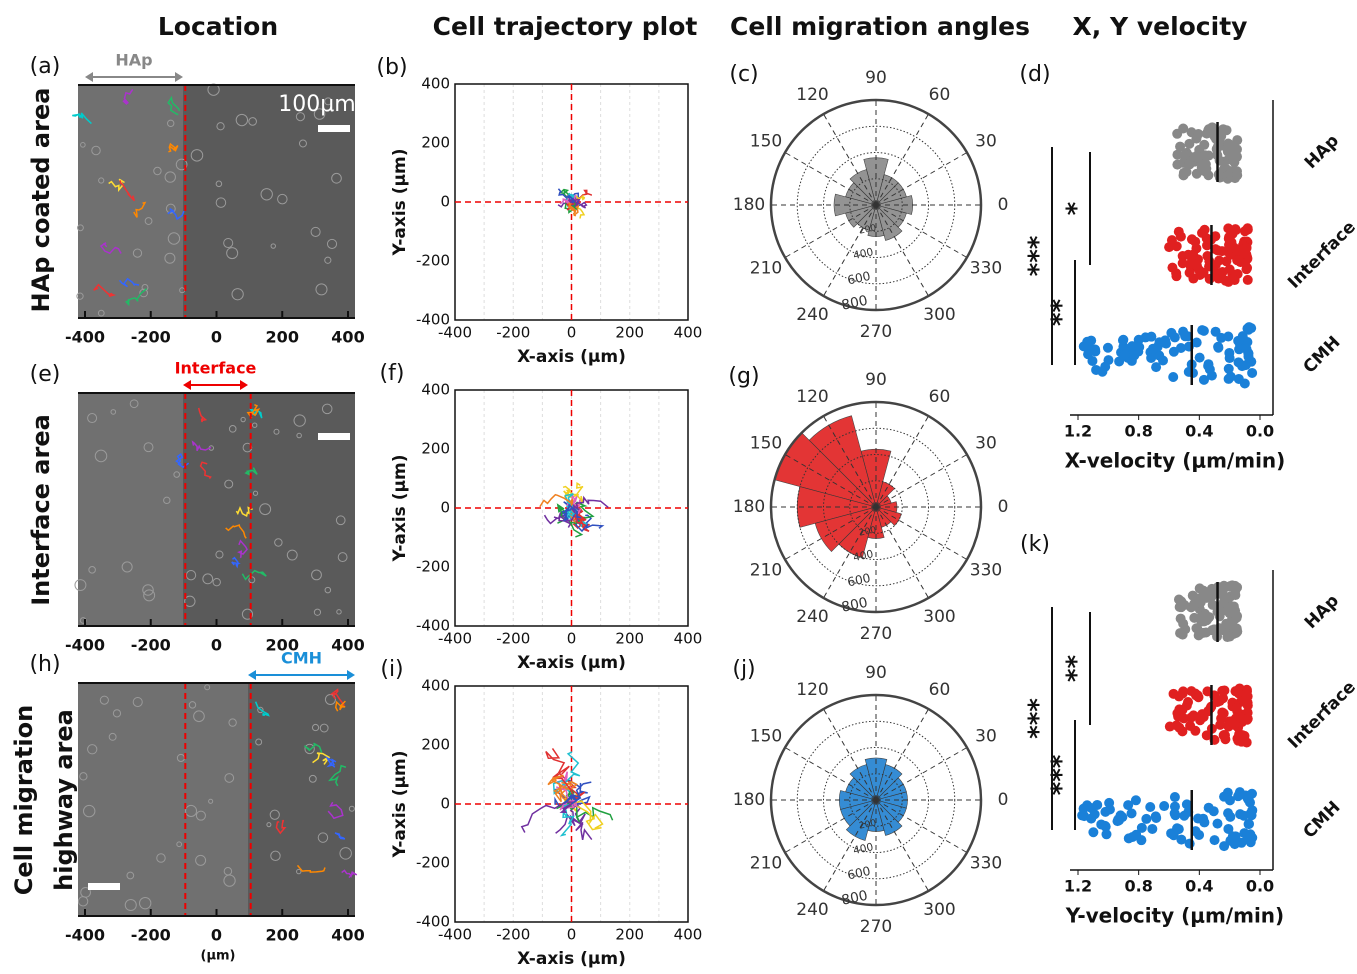 This screenshot has width=1357, height=974. I want to click on label: (k), so click(1035, 544).